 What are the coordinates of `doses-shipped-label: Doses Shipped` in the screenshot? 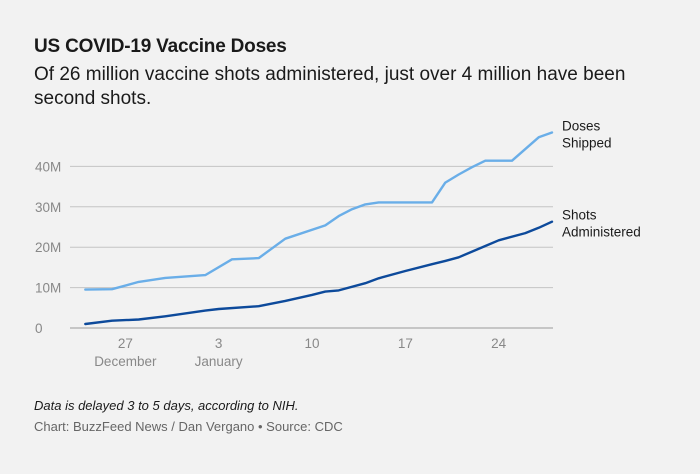 It's located at (587, 134).